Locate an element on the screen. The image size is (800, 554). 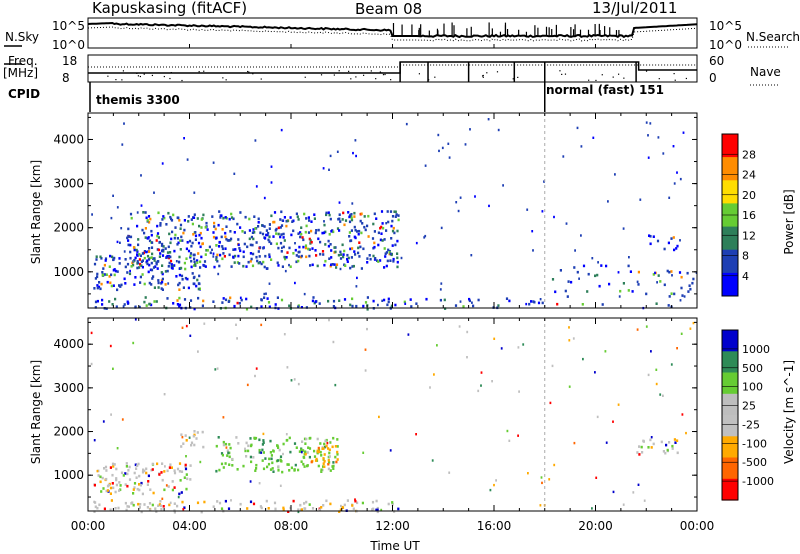
colorbar-frame is located at coordinates (730, 415).